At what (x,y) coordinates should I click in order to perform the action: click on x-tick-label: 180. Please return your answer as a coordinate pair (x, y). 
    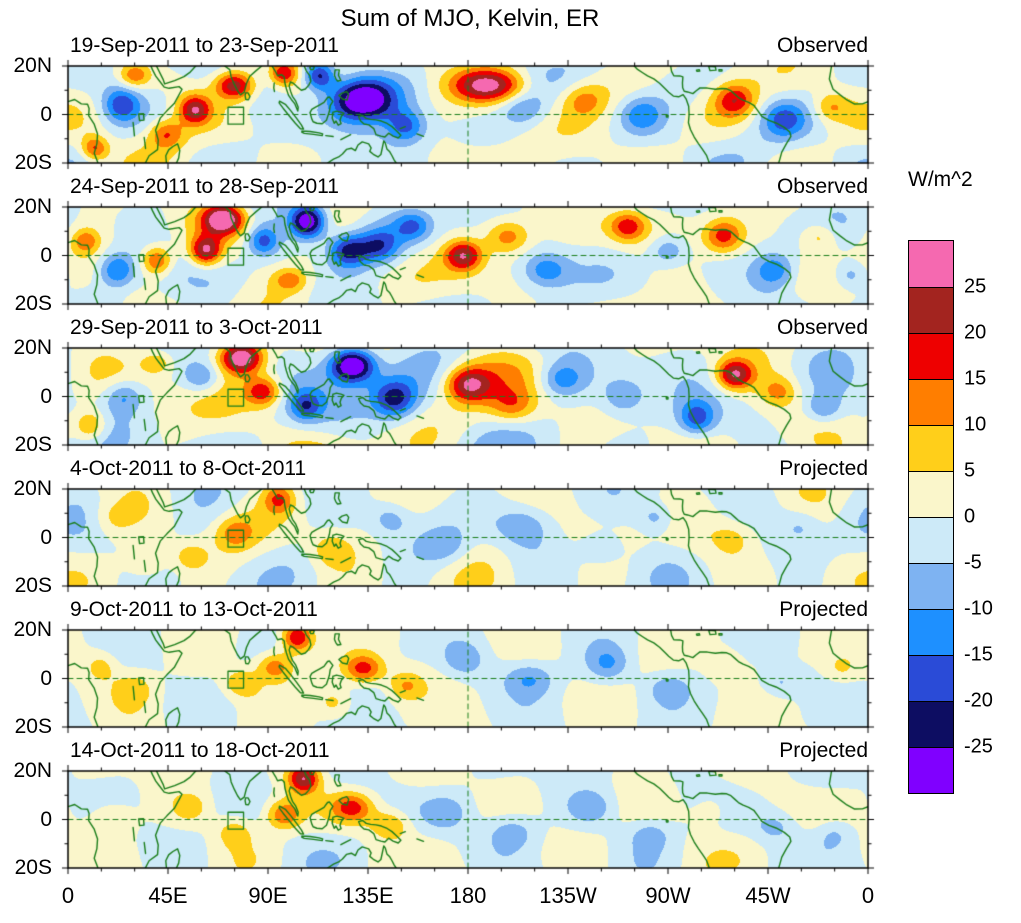
    Looking at the image, I should click on (468, 895).